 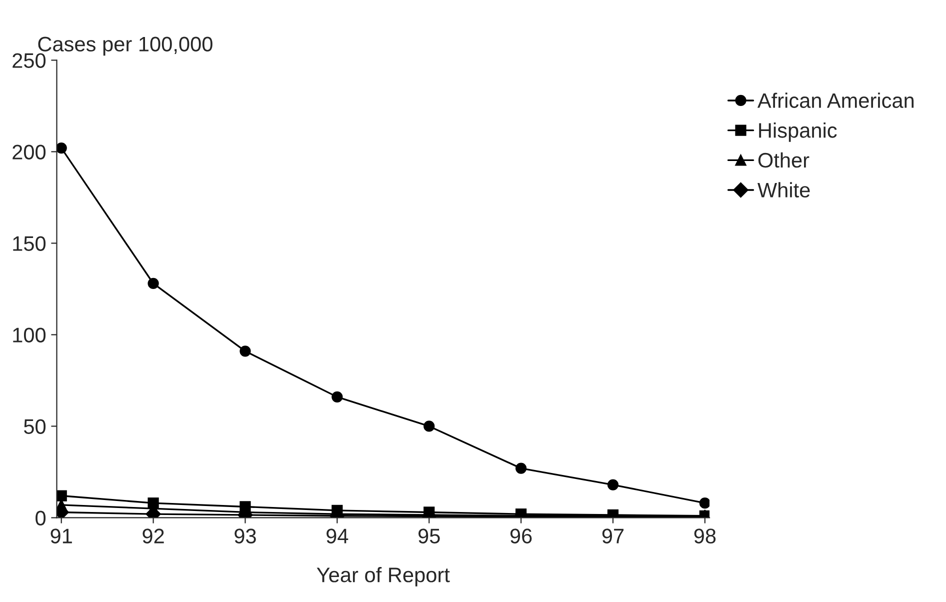 I want to click on legend-label: White, so click(x=784, y=190).